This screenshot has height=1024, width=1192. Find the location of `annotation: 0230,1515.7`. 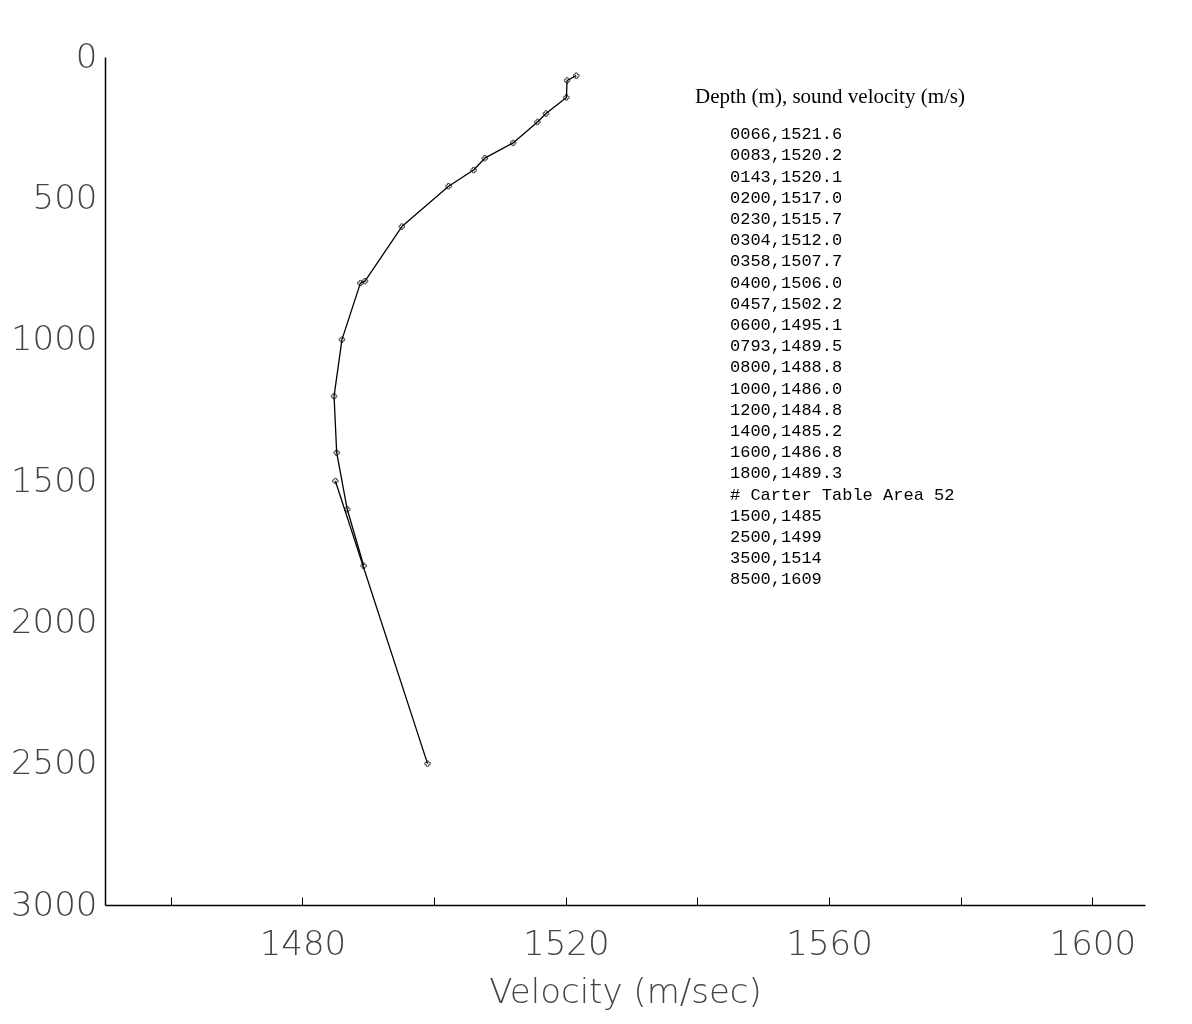

annotation: 0230,1515.7 is located at coordinates (786, 219).